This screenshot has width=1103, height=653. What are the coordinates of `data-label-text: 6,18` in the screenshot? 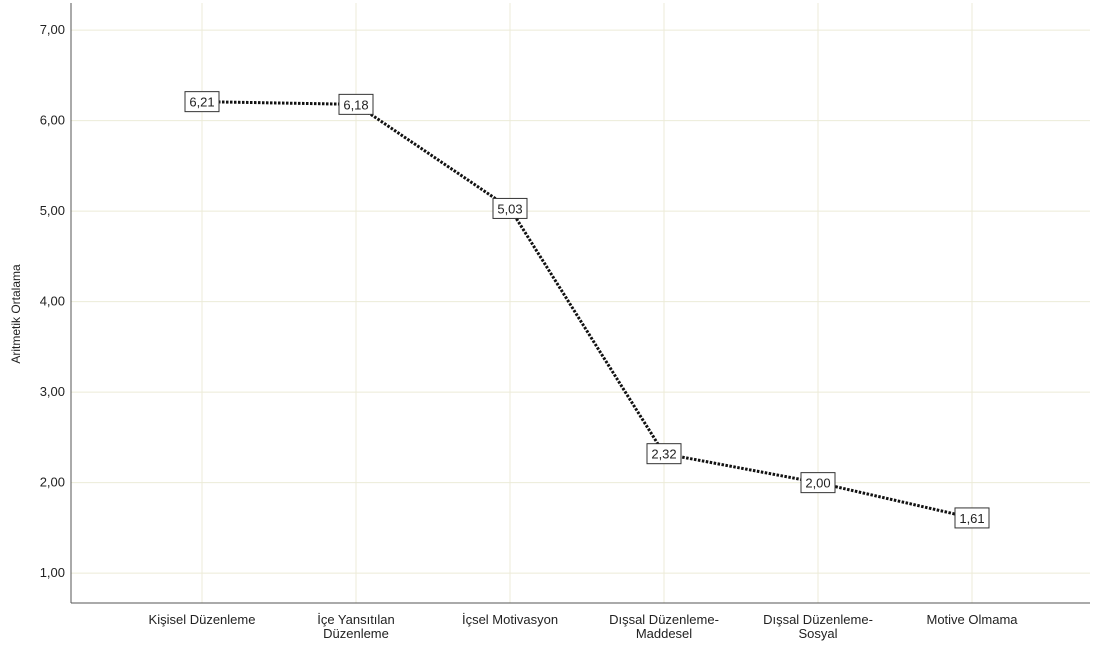 It's located at (355, 104).